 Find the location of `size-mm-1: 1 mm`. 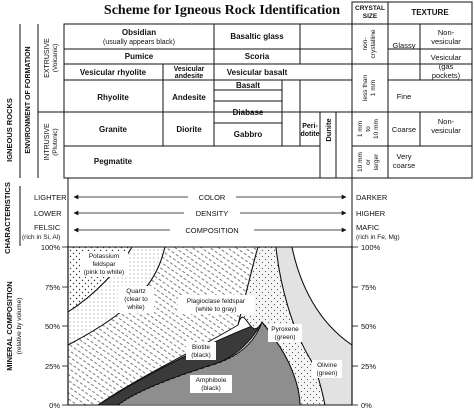

size-mm-1: 1 mm is located at coordinates (360, 129).